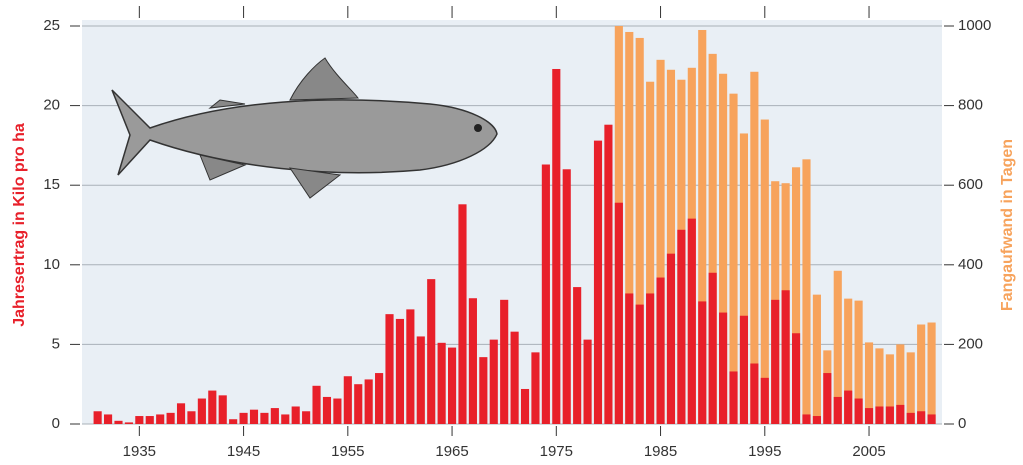  Describe the element at coordinates (56, 343) in the screenshot. I see `y-tick-label: 5` at that location.